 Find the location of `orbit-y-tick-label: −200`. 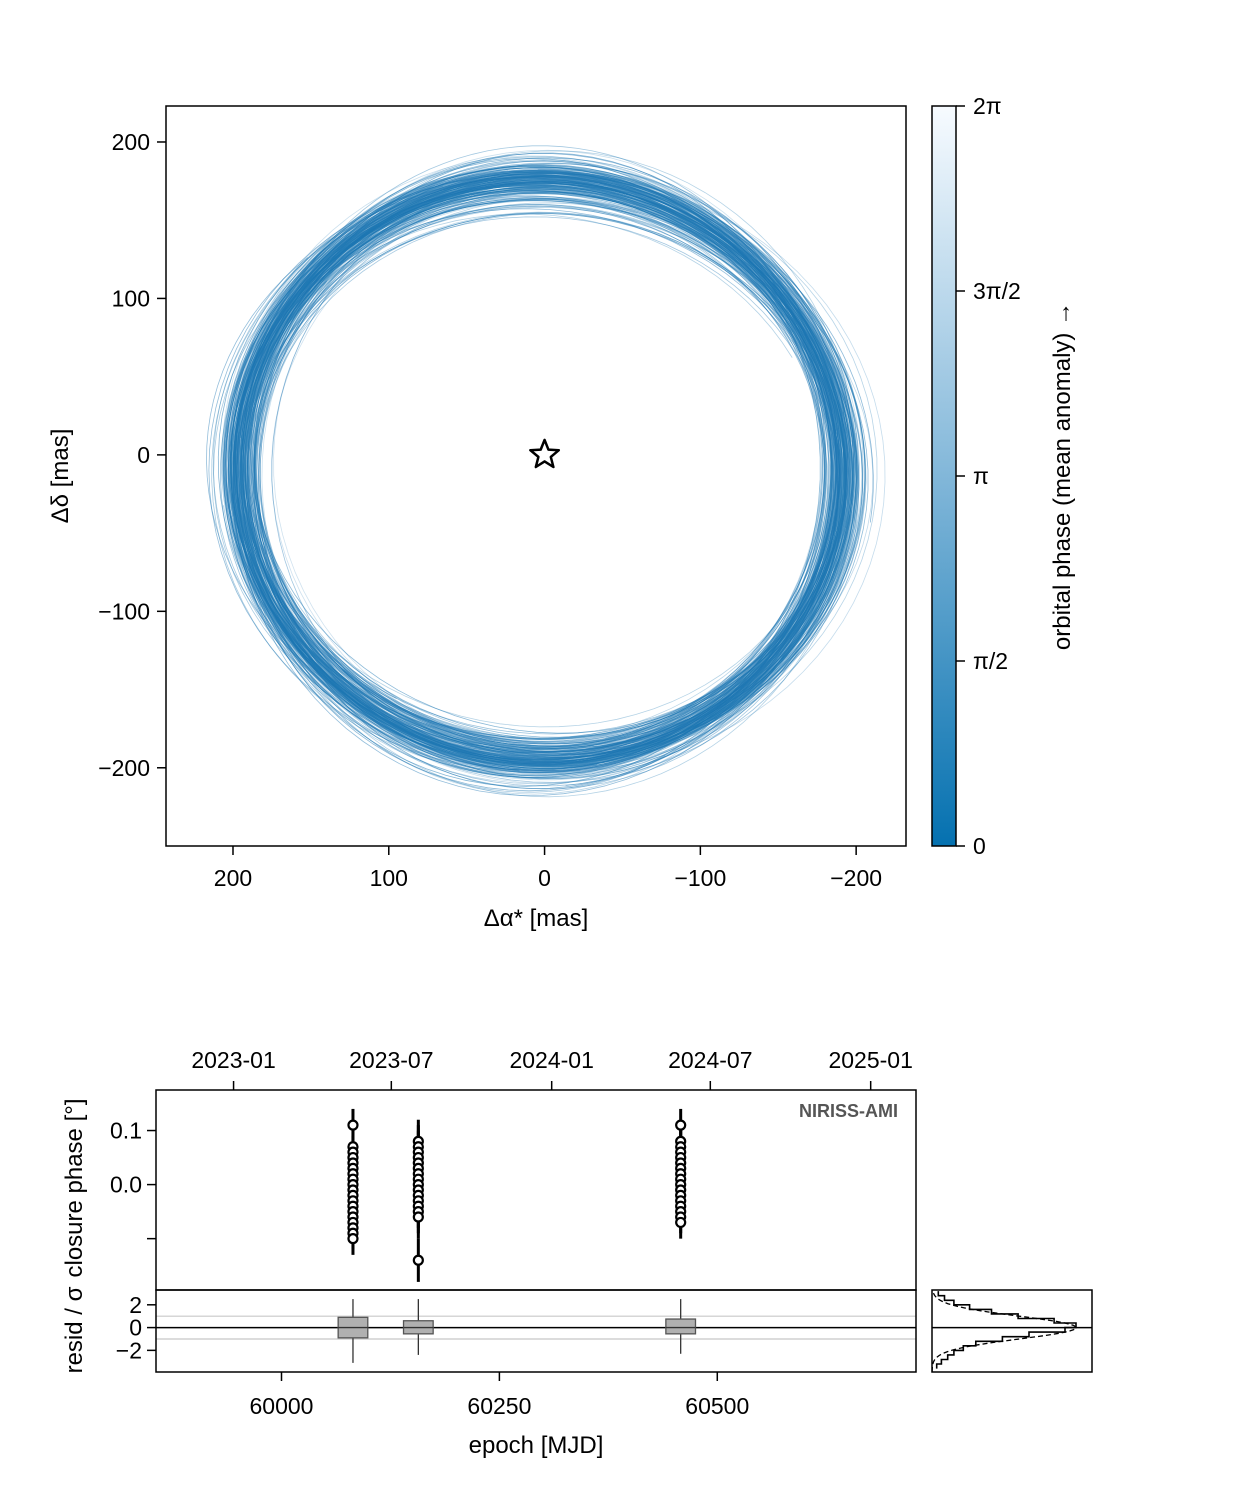

orbit-y-tick-label: −200 is located at coordinates (124, 768).